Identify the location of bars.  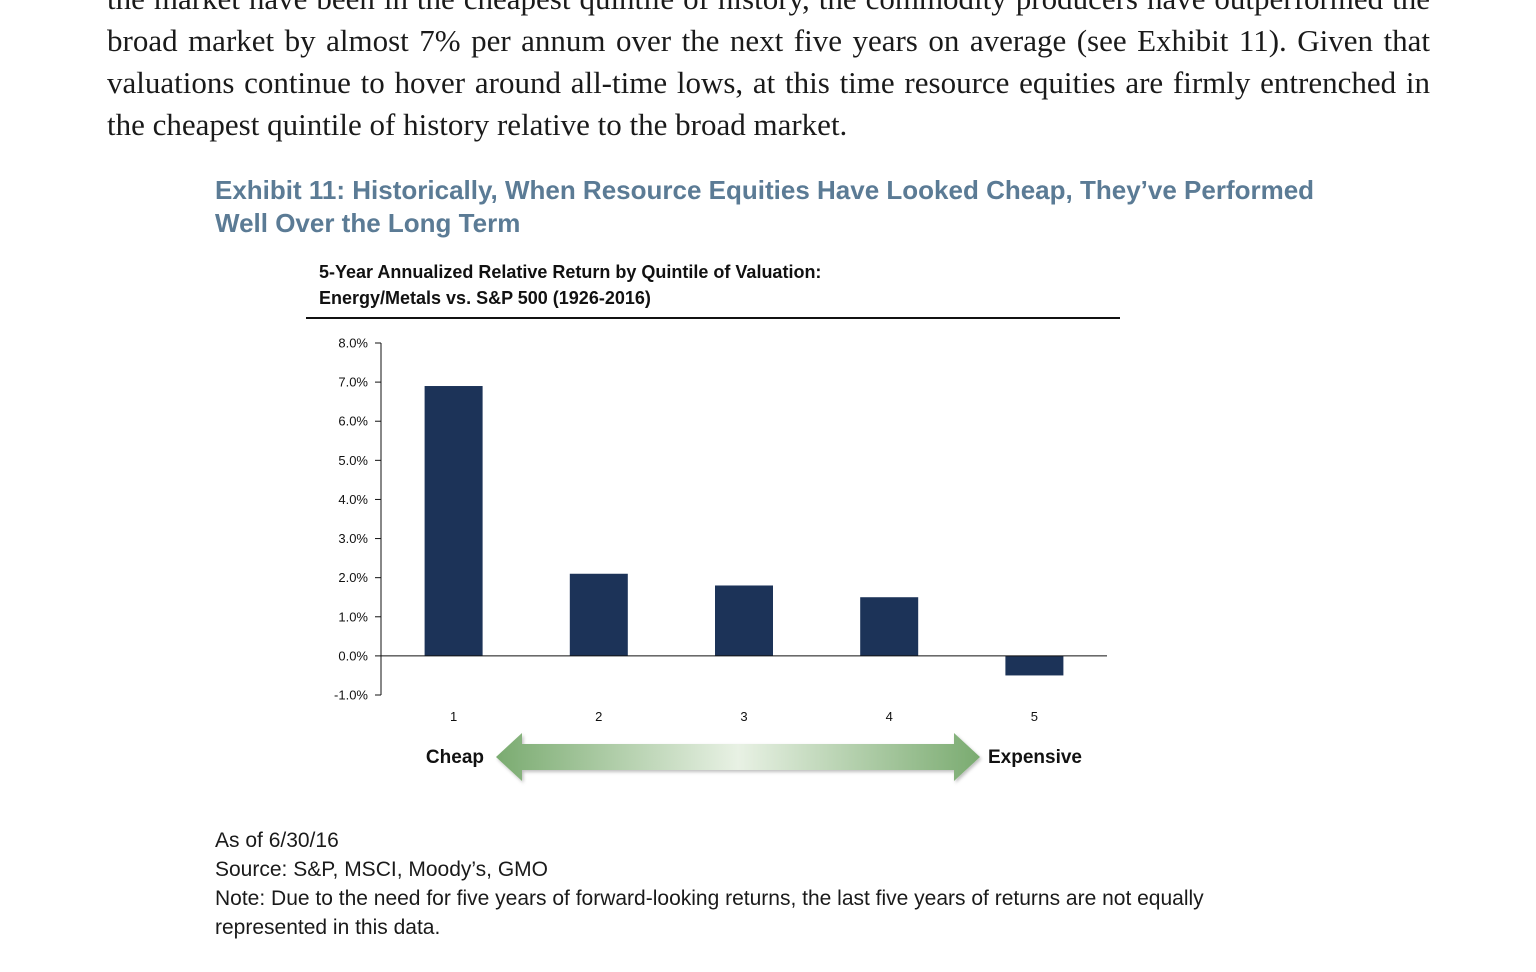
(744, 531).